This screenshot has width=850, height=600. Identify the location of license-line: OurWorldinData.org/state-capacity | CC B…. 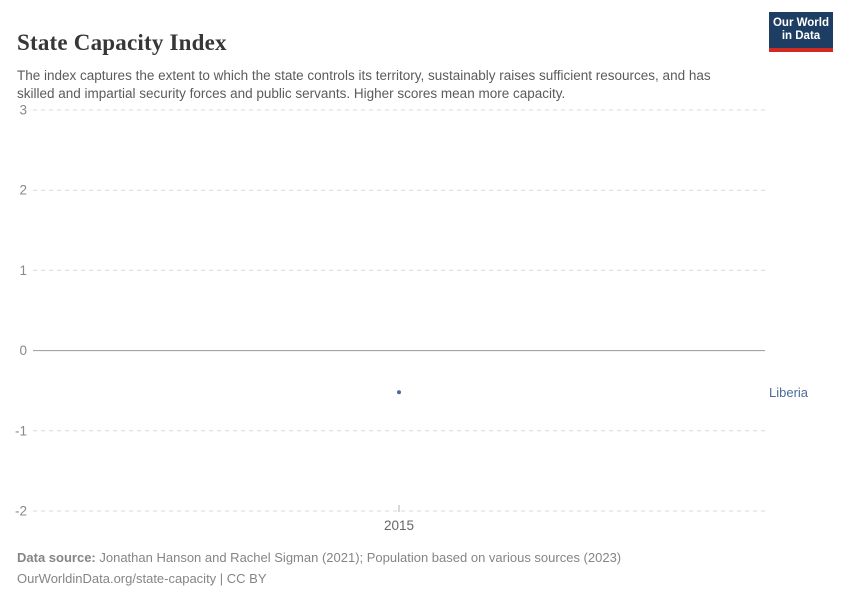
(142, 578).